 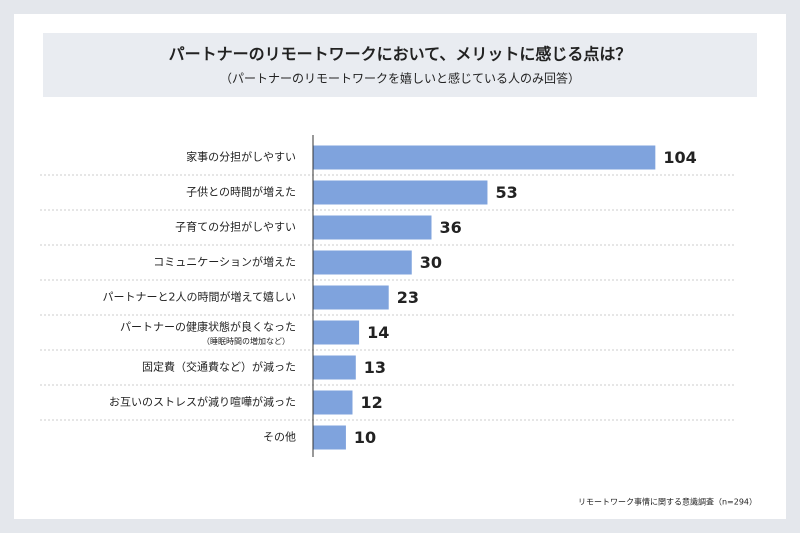 I want to click on value-label: 36, so click(x=451, y=227).